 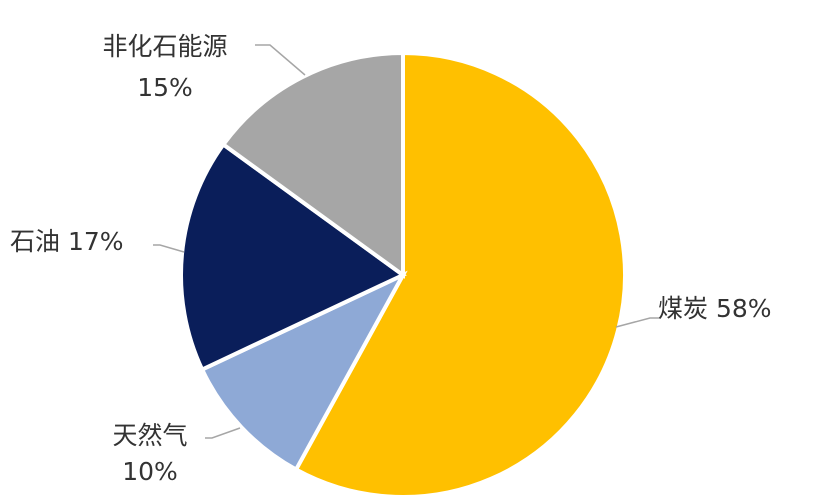 I want to click on leader-line-oil, so click(x=169, y=248).